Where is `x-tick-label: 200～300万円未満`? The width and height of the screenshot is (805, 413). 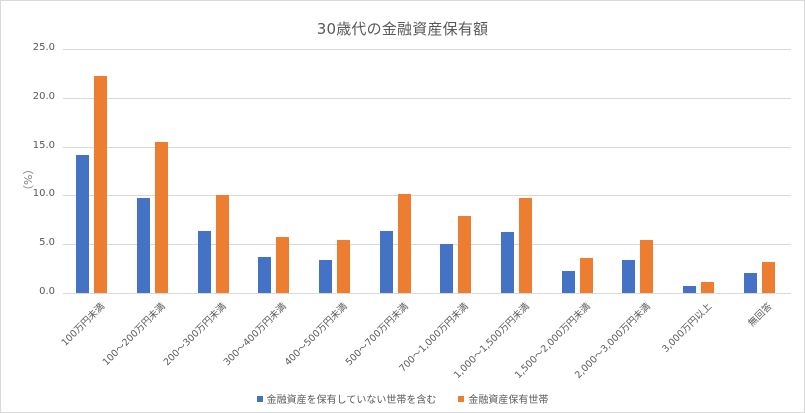 x-tick-label: 200～300万円未満 is located at coordinates (195, 335).